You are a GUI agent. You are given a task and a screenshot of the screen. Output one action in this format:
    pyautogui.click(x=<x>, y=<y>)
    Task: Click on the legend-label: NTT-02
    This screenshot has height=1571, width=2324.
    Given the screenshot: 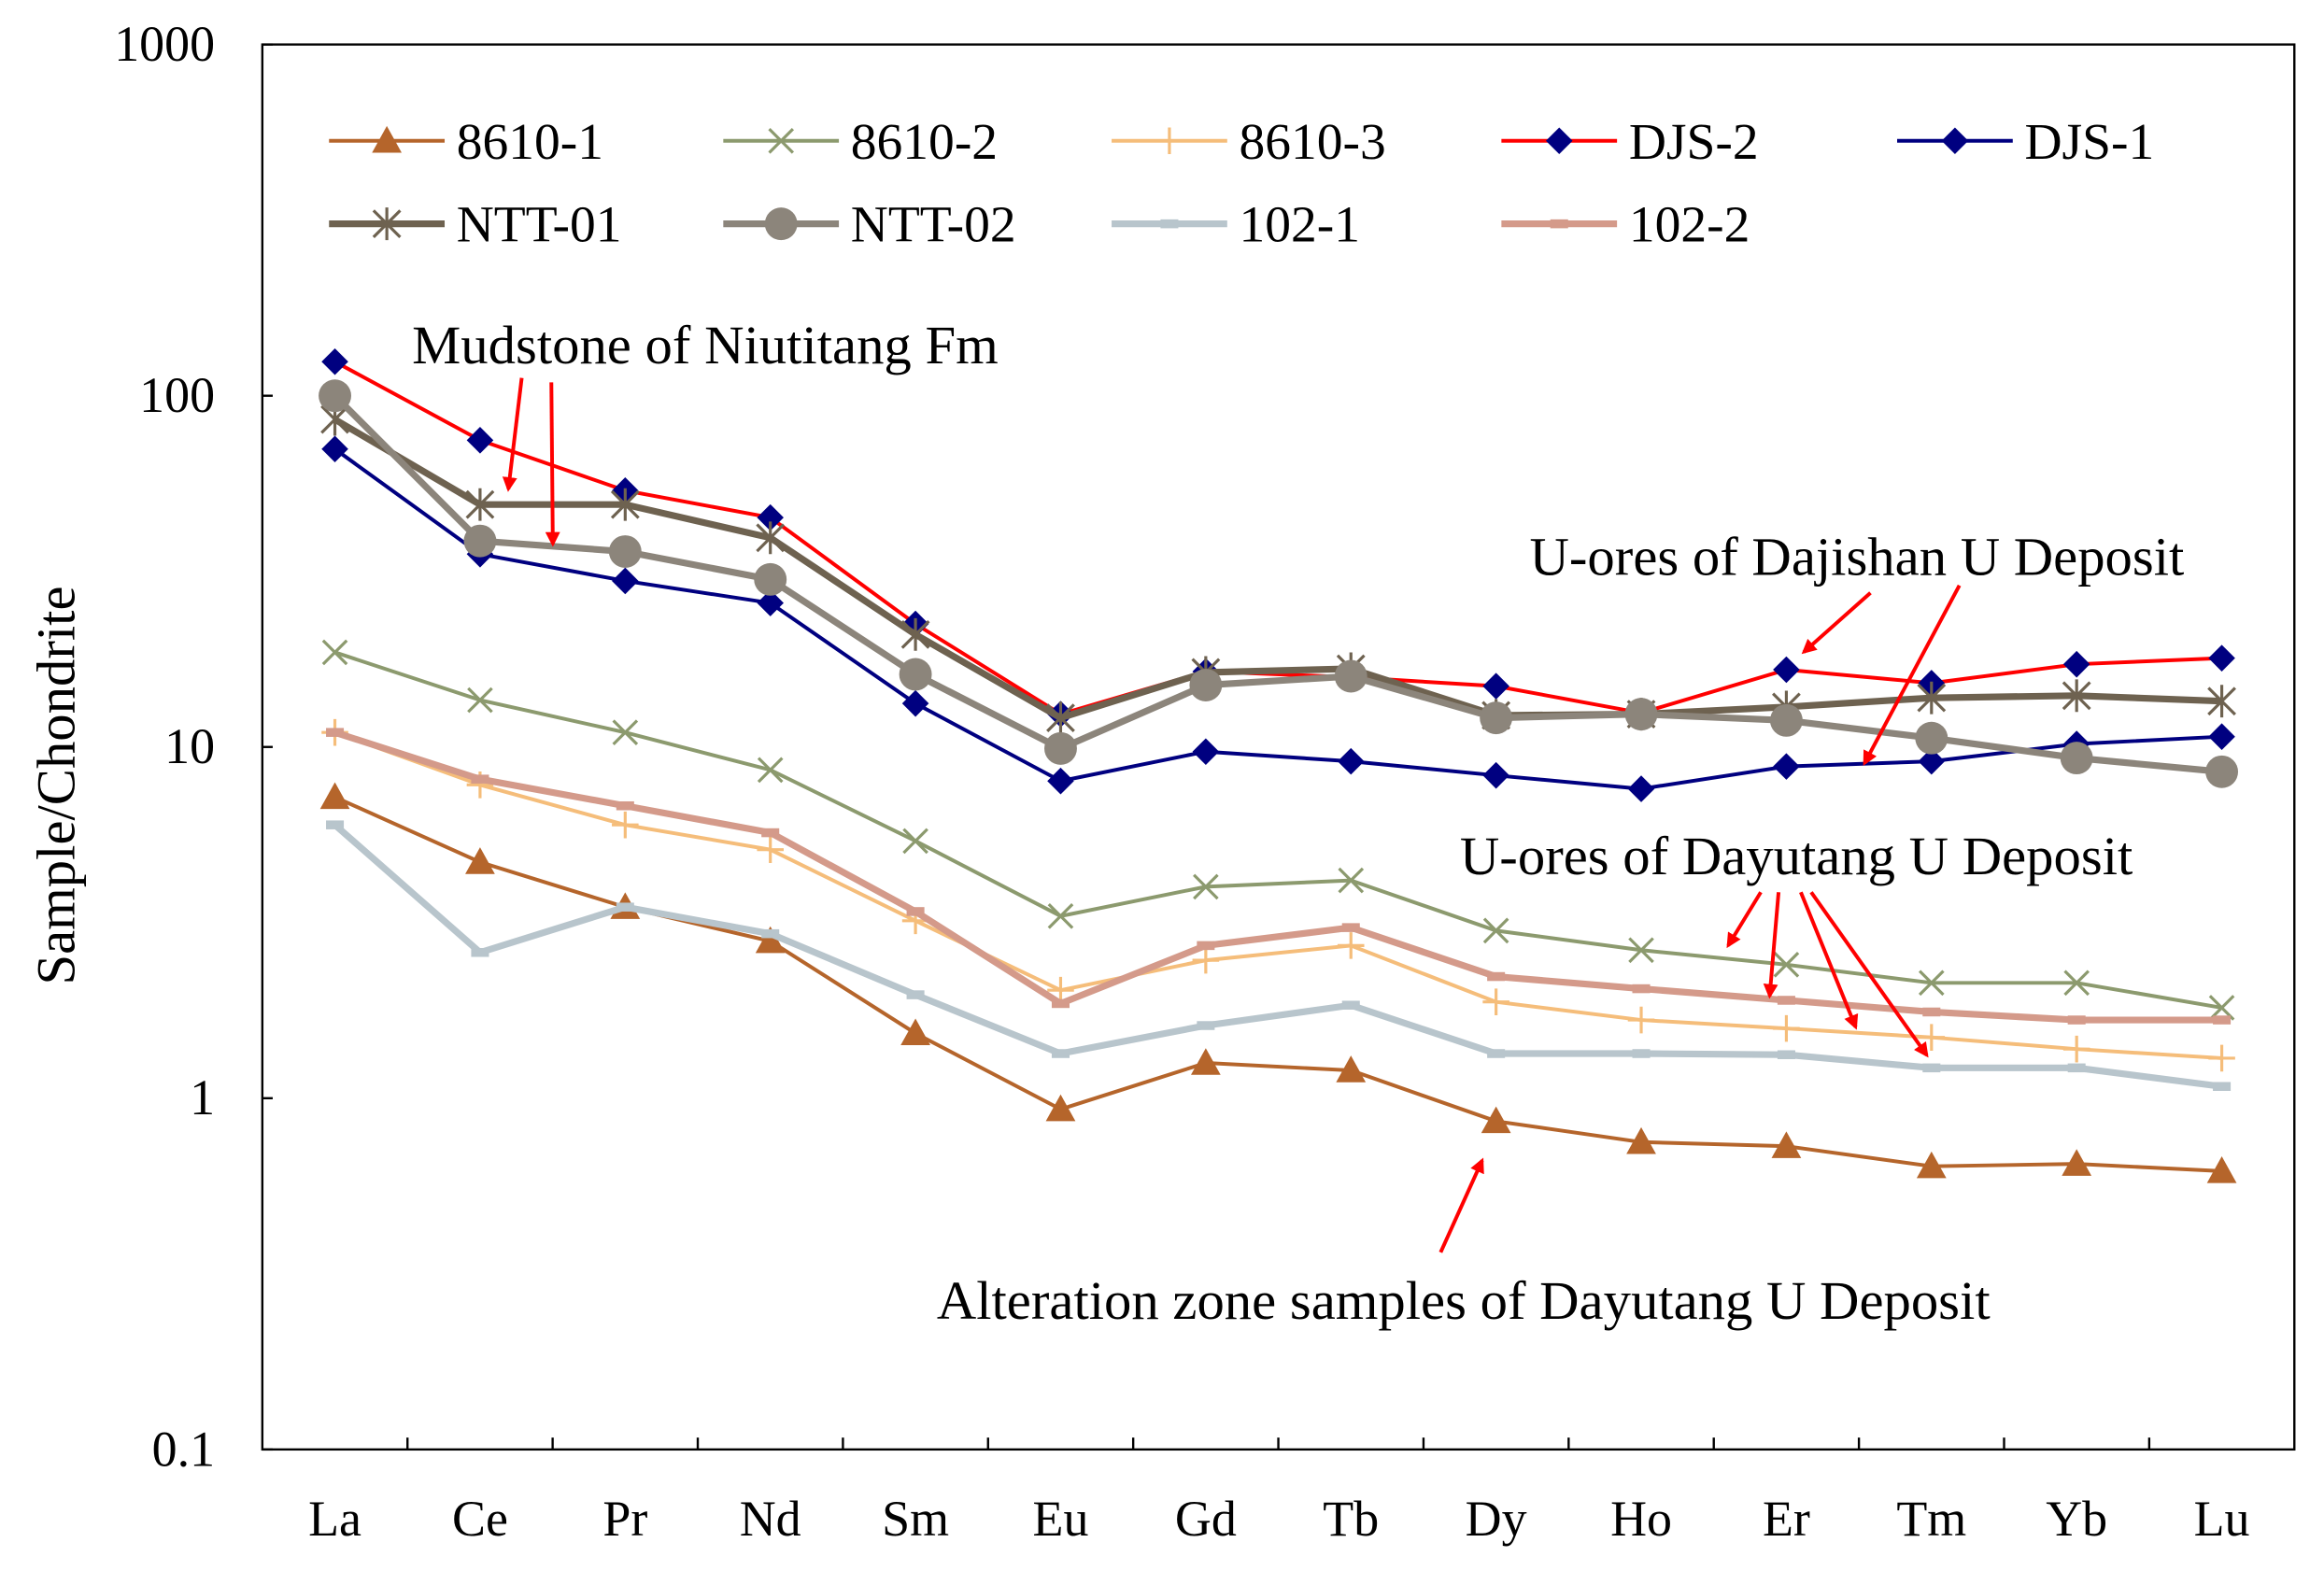 What is the action you would take?
    pyautogui.click(x=933, y=225)
    